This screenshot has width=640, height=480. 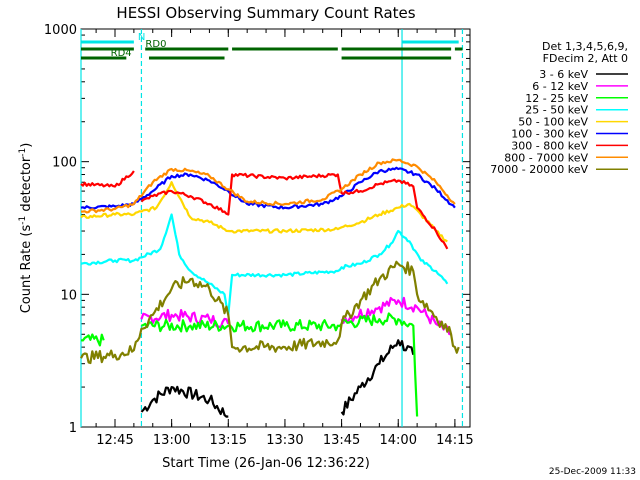 What do you see at coordinates (556, 98) in the screenshot?
I see `legend-label: 12 - 25 keV` at bounding box center [556, 98].